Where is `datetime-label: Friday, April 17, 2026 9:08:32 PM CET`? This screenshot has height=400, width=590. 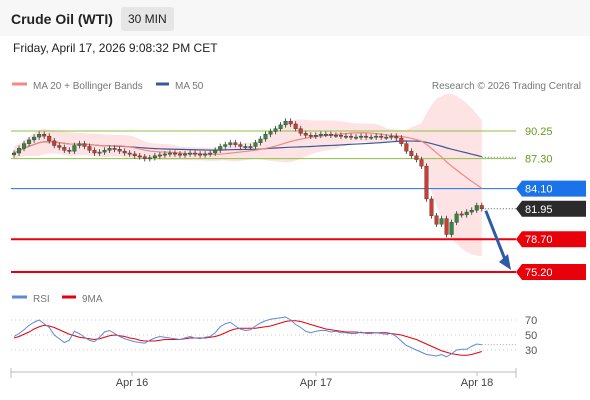
datetime-label: Friday, April 17, 2026 9:08:32 PM CET is located at coordinates (115, 48).